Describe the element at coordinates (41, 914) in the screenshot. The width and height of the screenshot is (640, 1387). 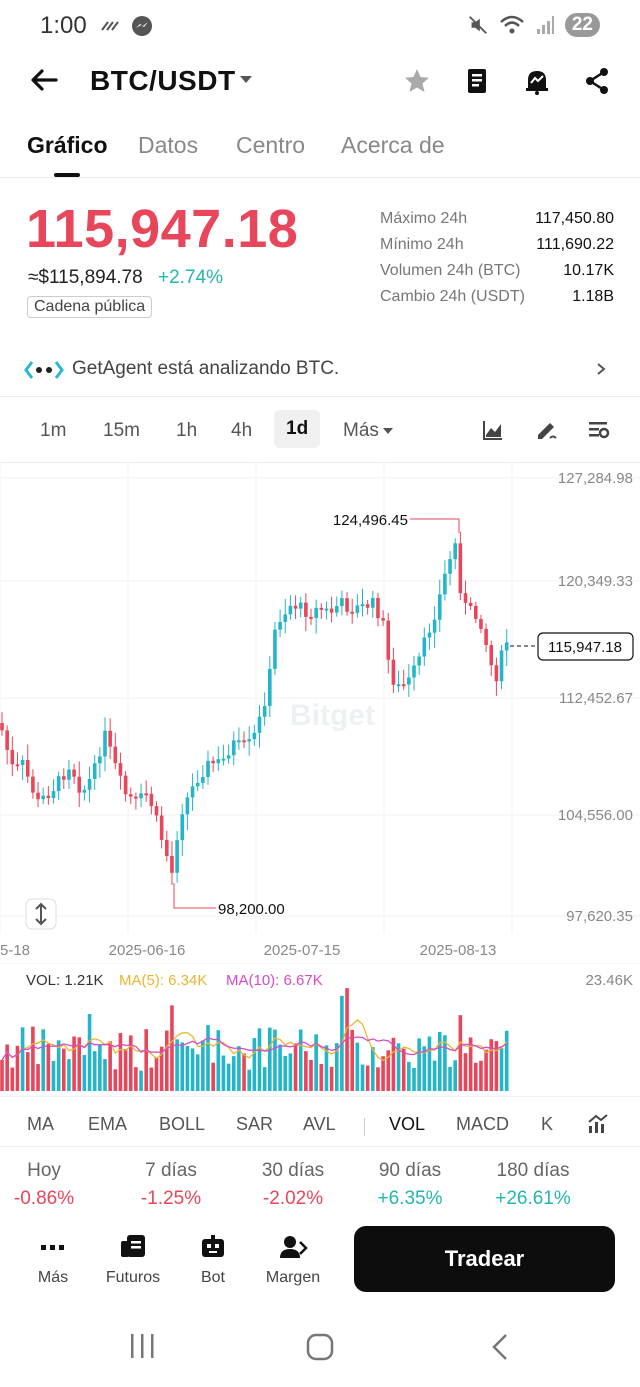
I see `vertical-scale-button` at that location.